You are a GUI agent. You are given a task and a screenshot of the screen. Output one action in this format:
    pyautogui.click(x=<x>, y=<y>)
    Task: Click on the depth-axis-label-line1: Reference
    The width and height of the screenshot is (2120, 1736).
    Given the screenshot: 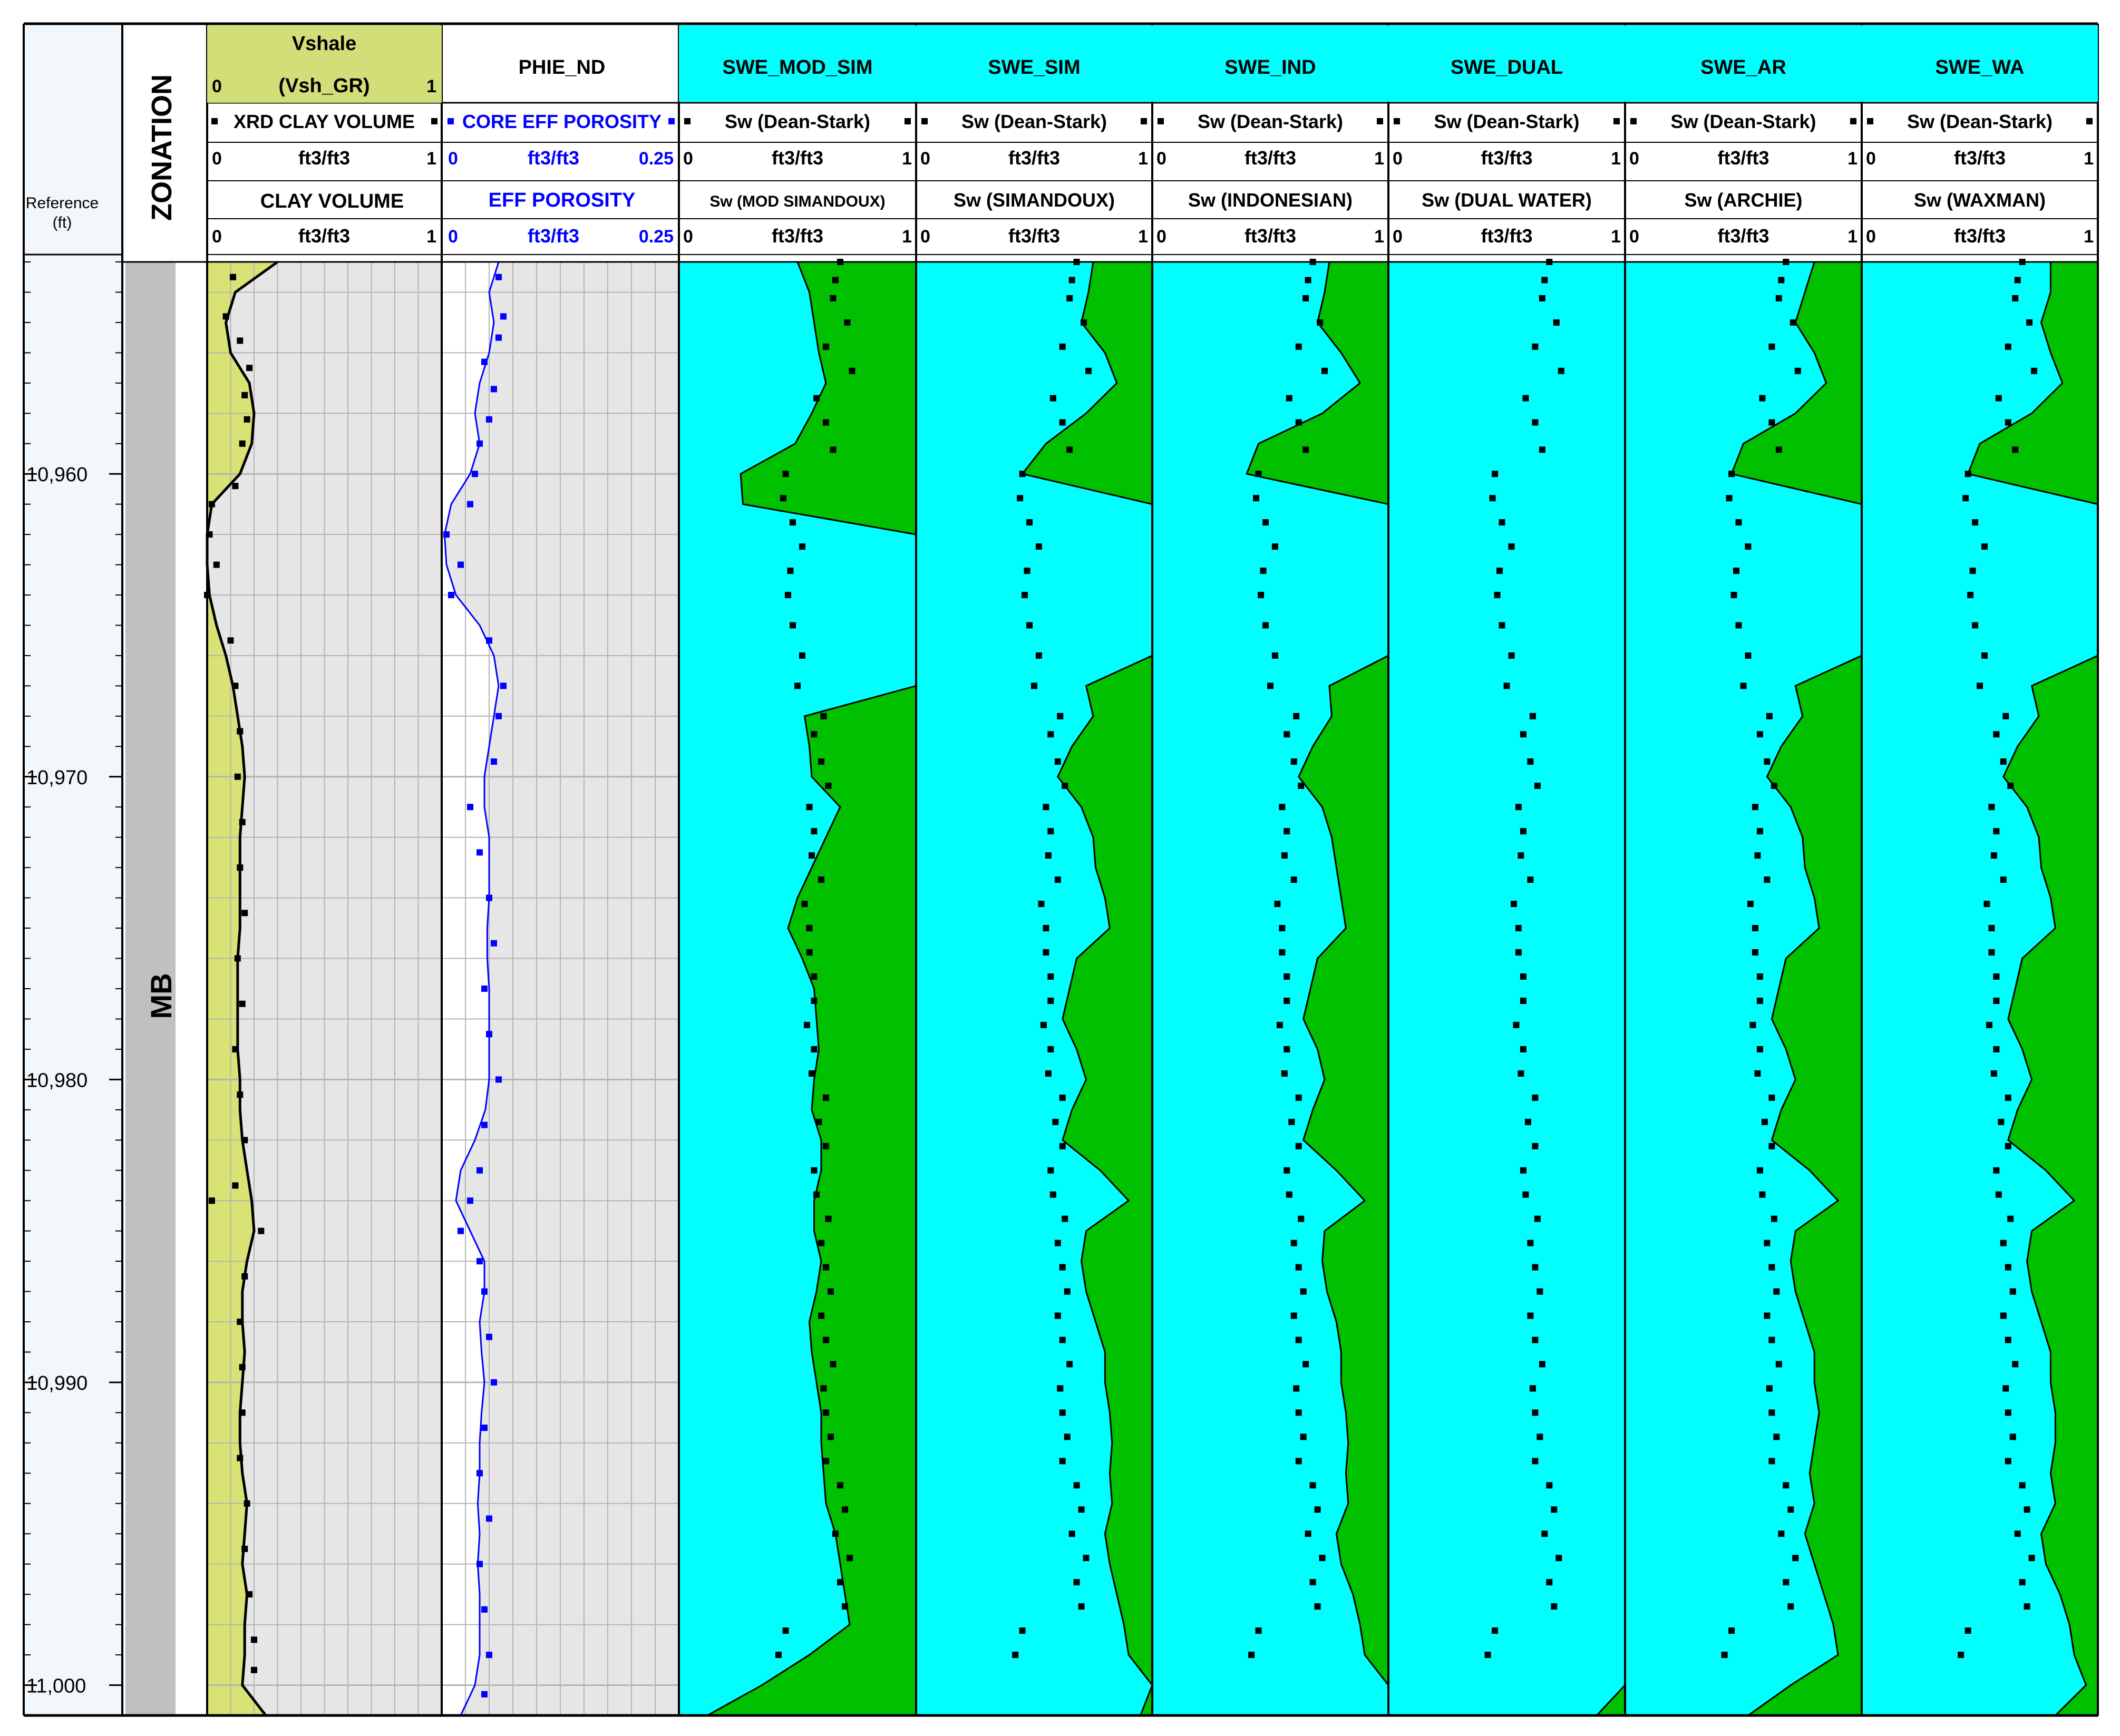 What is the action you would take?
    pyautogui.click(x=62, y=203)
    